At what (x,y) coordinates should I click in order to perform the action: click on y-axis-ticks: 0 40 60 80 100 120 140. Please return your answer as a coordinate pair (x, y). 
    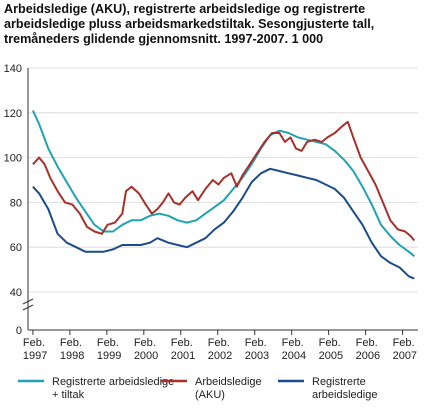
    Looking at the image, I should click on (13, 200).